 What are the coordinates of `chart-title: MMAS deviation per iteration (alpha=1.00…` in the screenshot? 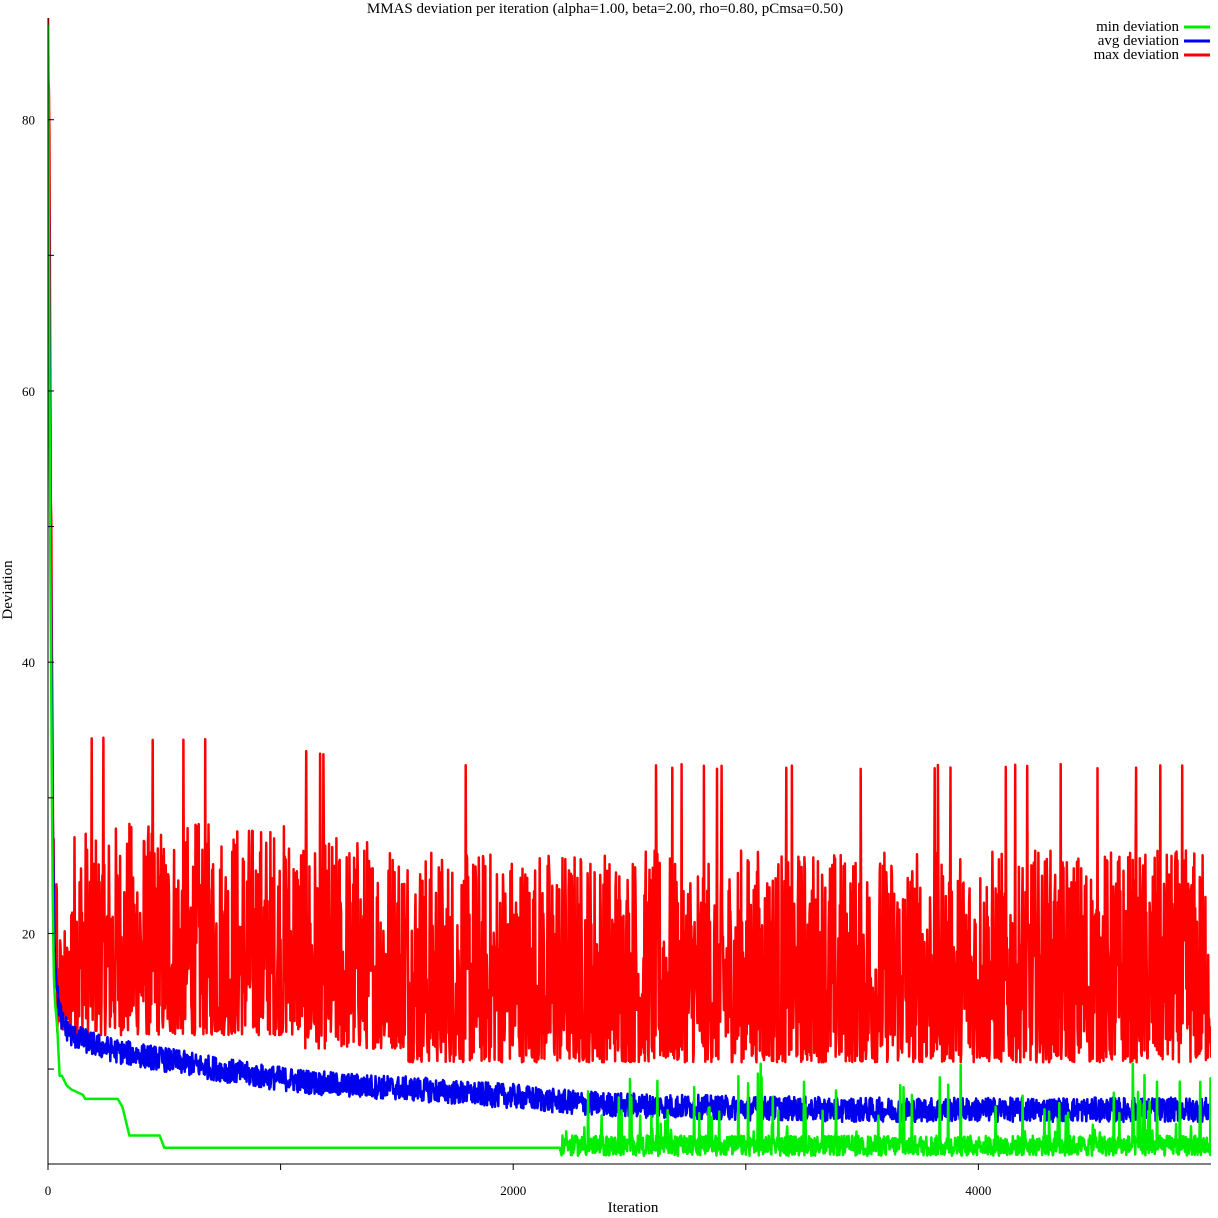 It's located at (605, 9).